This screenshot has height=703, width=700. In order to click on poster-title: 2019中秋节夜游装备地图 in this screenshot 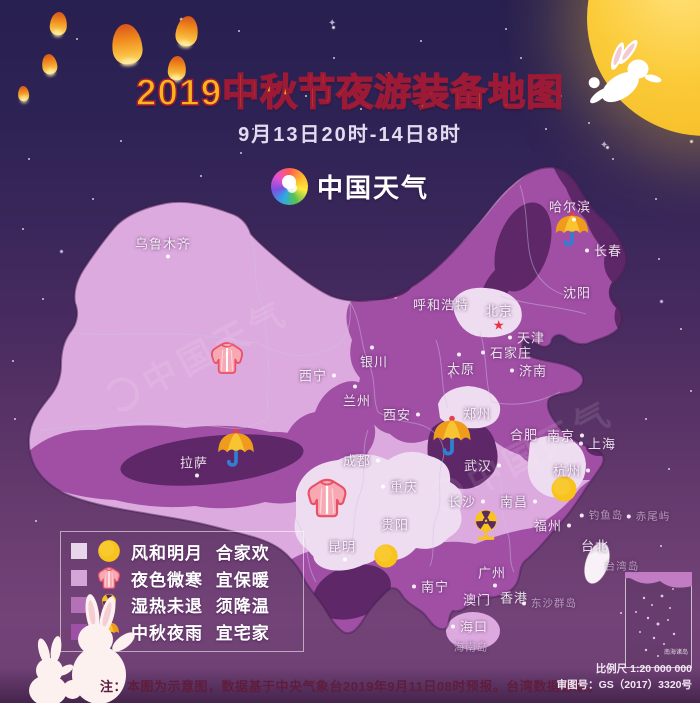, I will do `click(350, 92)`.